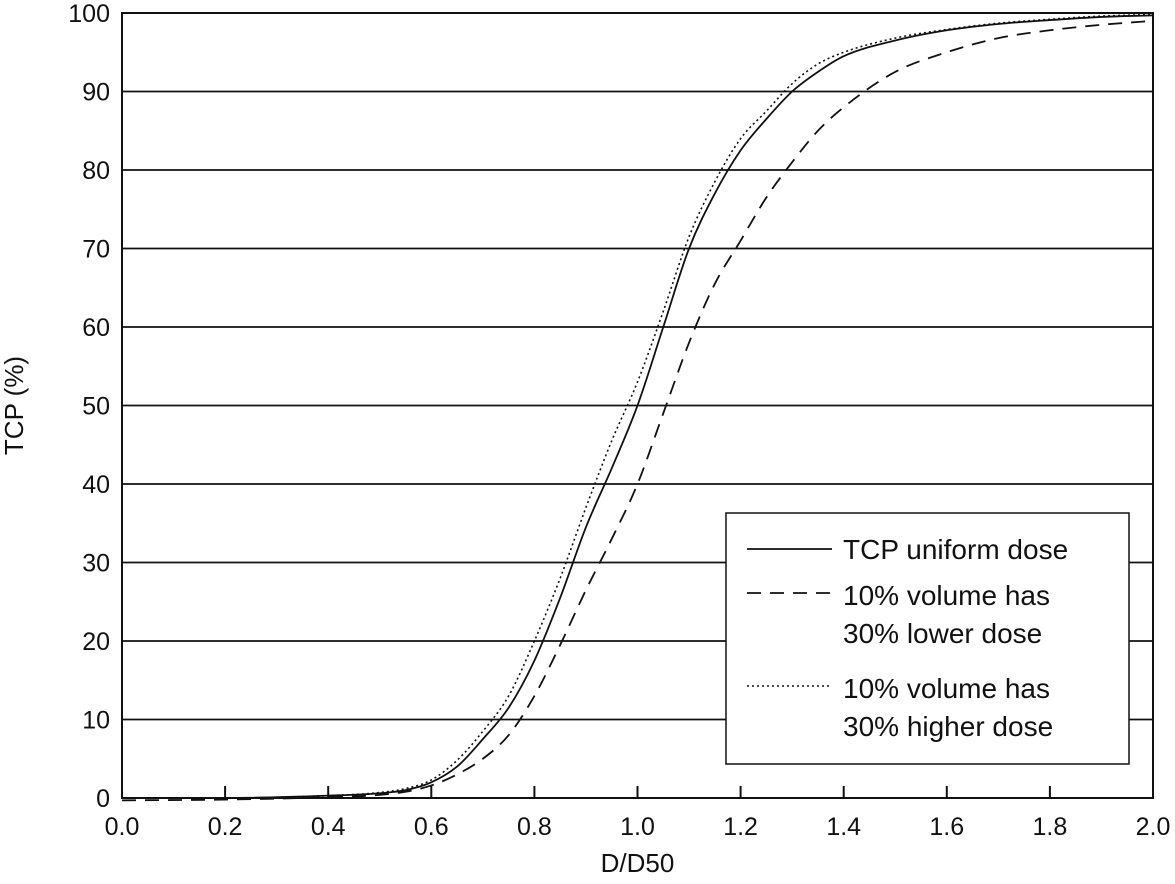  I want to click on x-axis: 0.0 0.2 0.4 0.6 0.8 1.0 1.2 1.4 1.6 1.8 2.0, so click(638, 813).